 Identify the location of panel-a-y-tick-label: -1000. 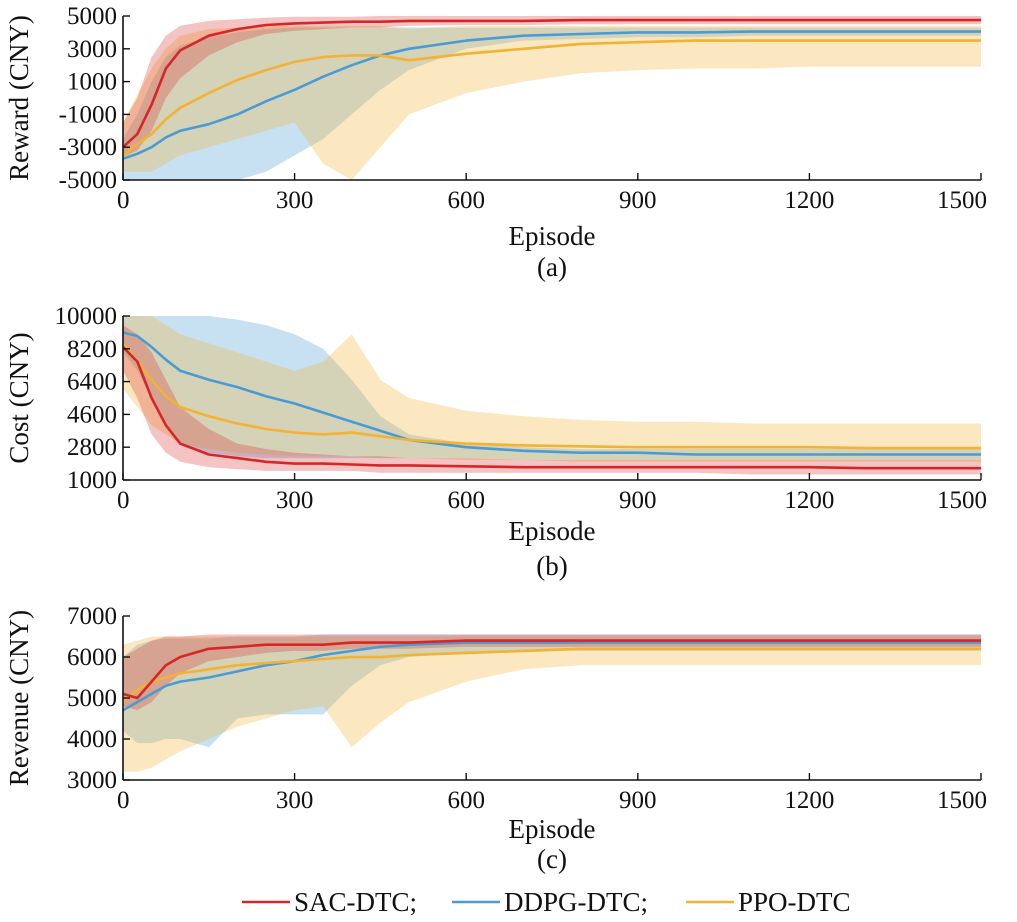
(88, 114).